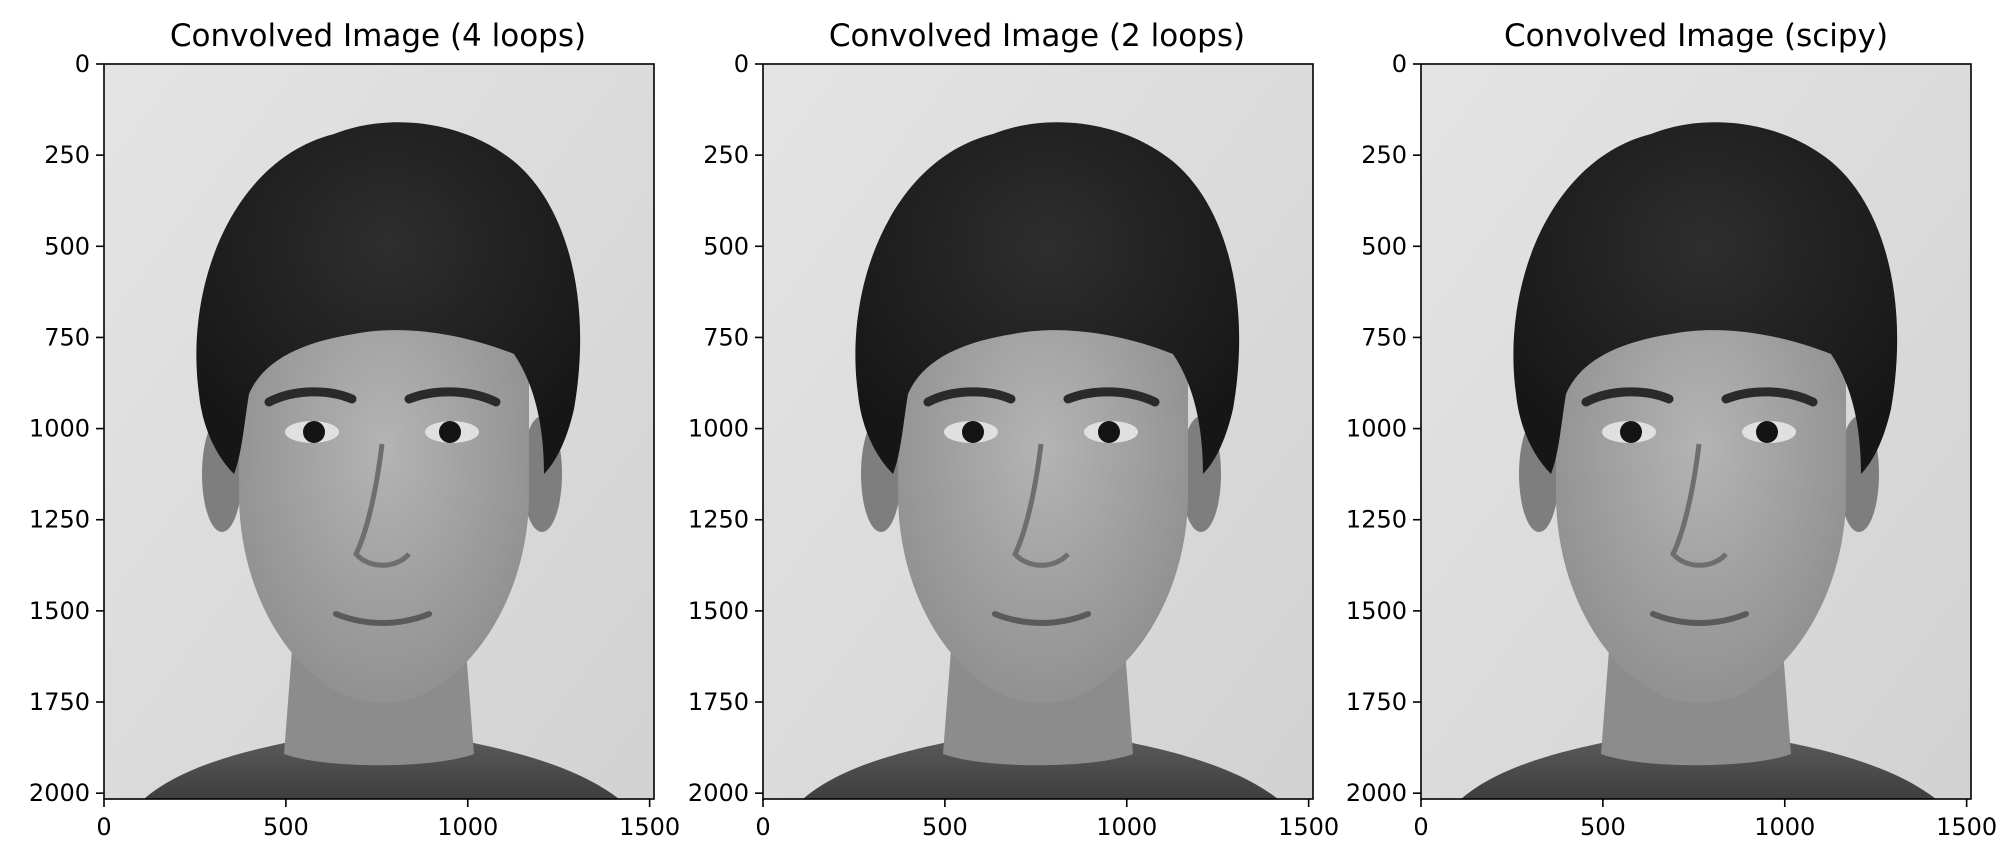  I want to click on panel-title: Convolved Image (scipy), so click(1696, 36).